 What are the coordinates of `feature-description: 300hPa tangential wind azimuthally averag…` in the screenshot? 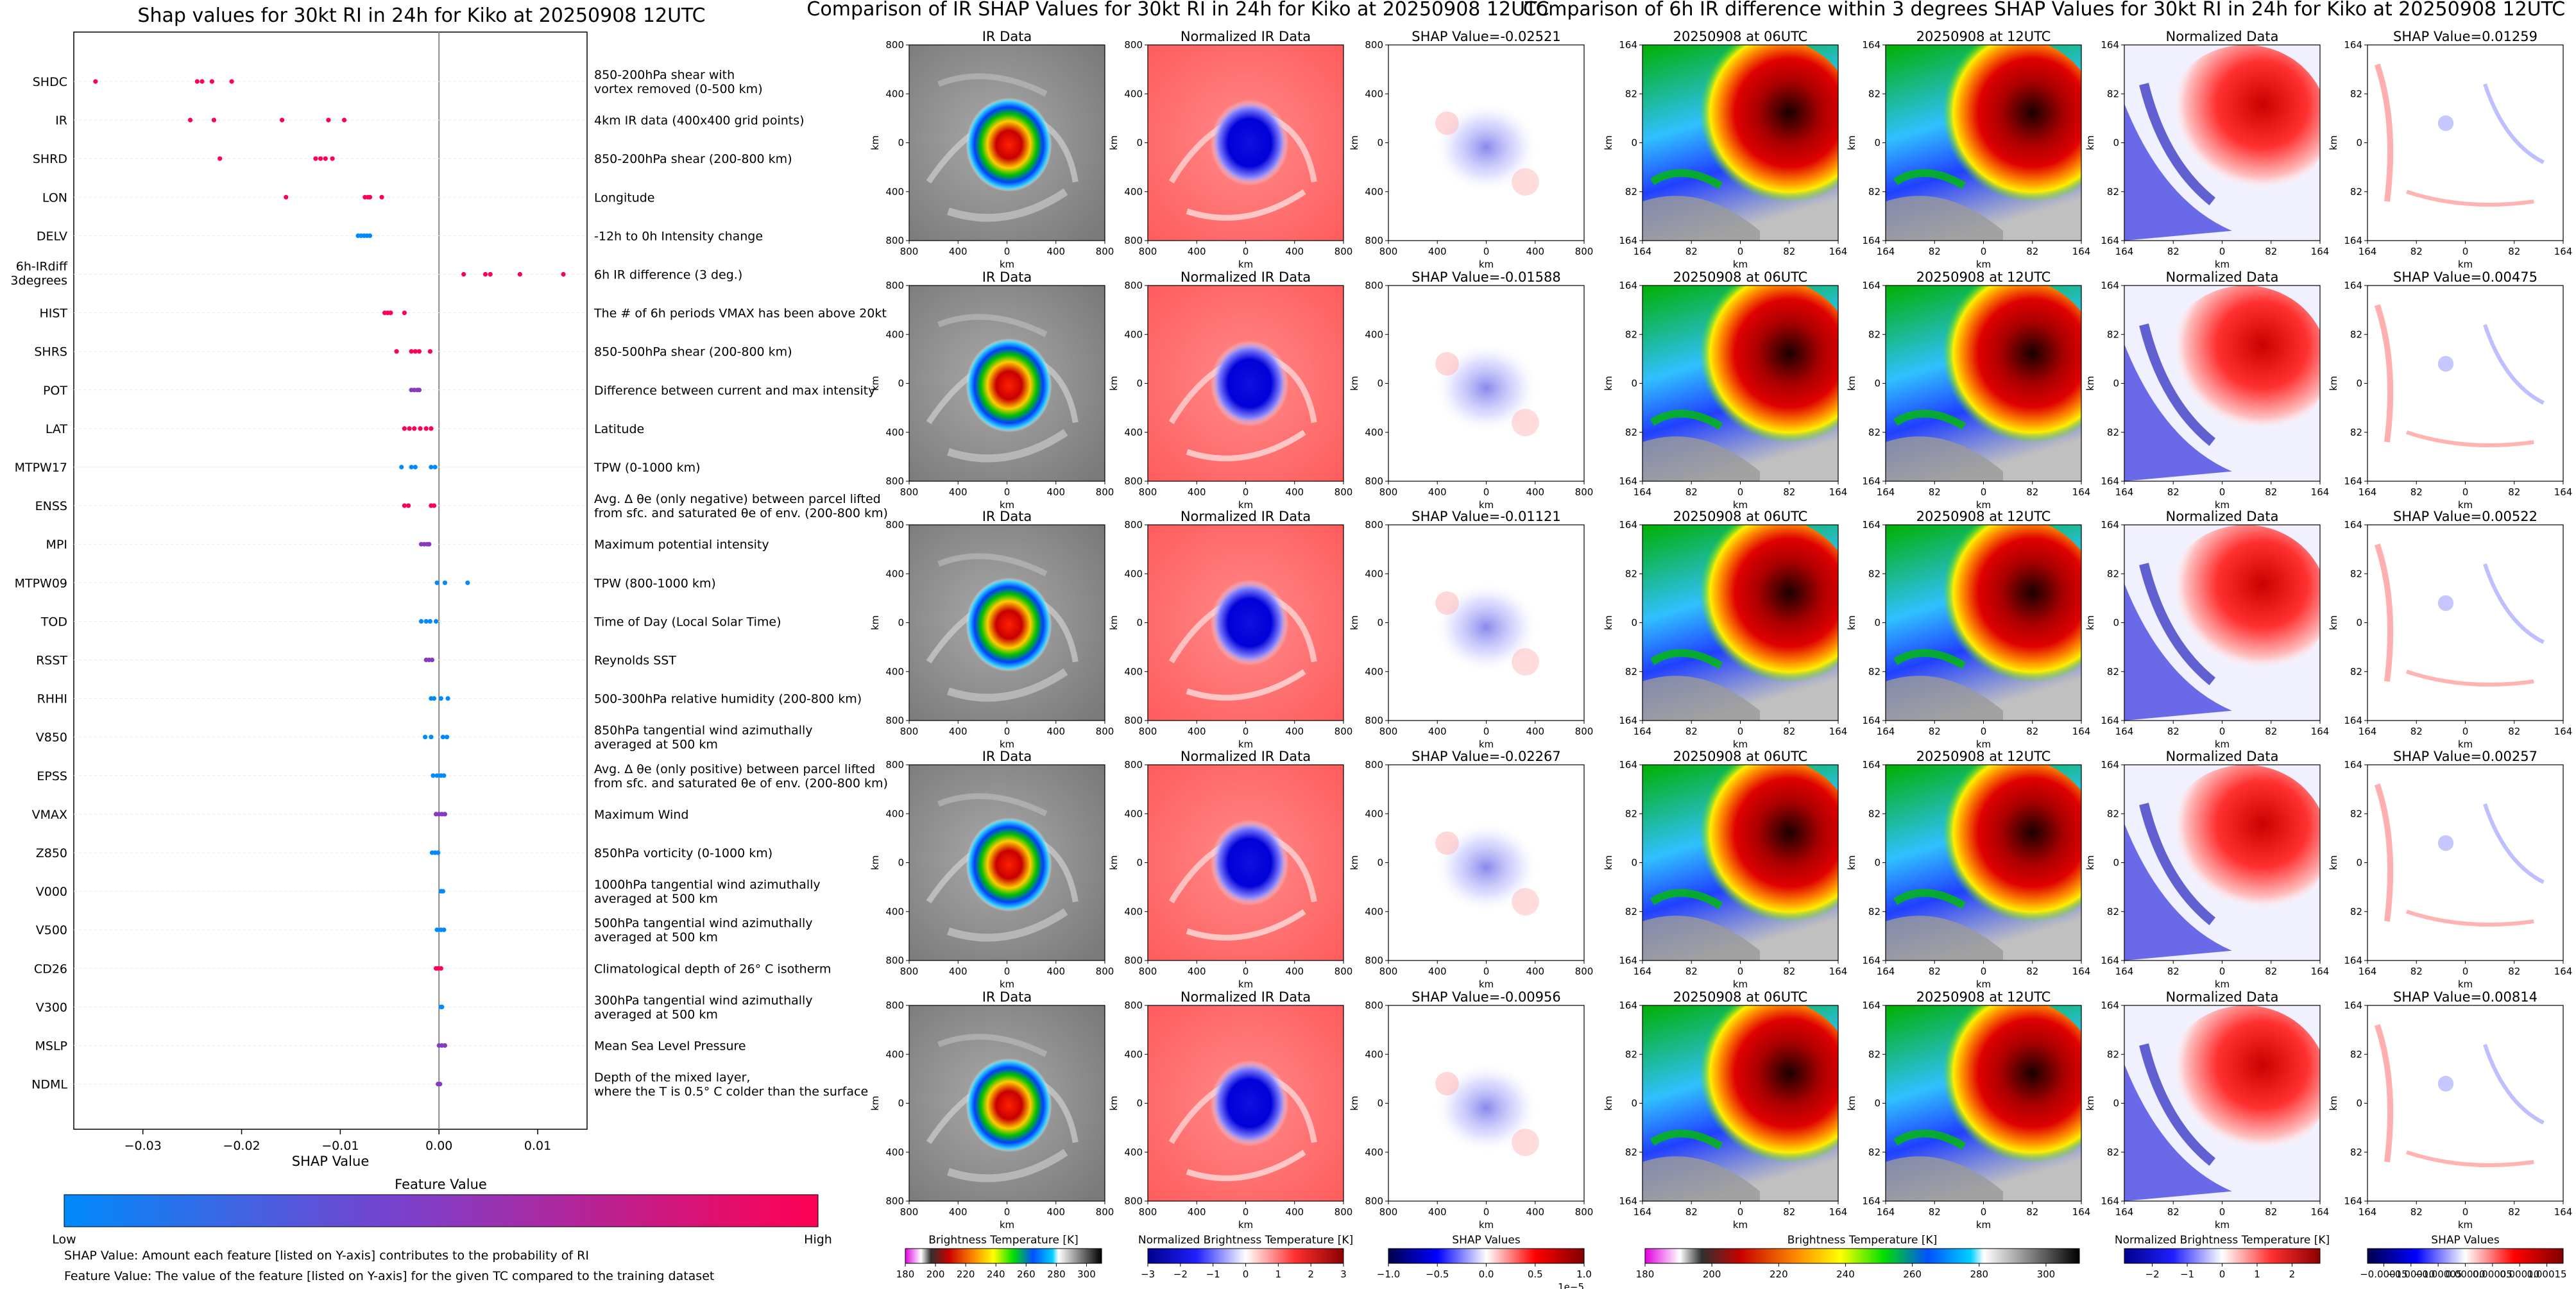 It's located at (703, 1007).